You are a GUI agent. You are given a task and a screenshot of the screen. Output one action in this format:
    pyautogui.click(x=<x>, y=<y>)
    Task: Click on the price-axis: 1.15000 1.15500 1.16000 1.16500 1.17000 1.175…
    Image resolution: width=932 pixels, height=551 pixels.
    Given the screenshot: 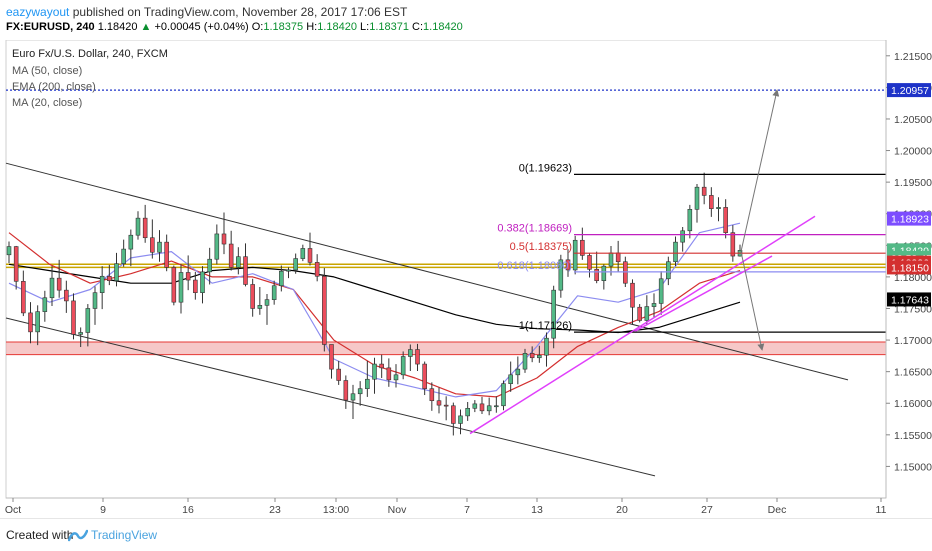 What is the action you would take?
    pyautogui.click(x=908, y=269)
    